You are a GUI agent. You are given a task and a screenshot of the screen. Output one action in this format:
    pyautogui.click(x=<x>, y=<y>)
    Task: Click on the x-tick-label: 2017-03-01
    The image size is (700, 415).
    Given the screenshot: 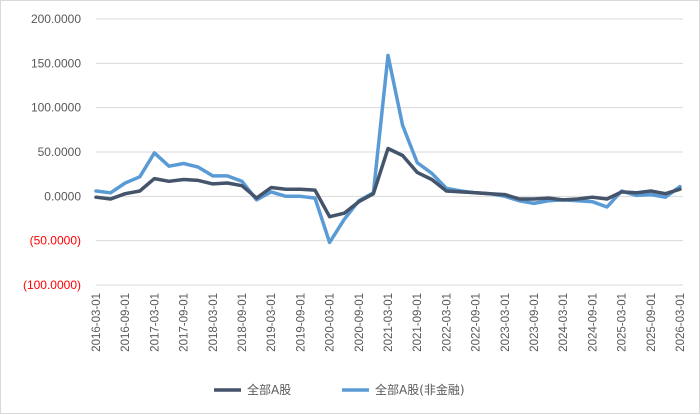 What is the action you would take?
    pyautogui.click(x=155, y=322)
    